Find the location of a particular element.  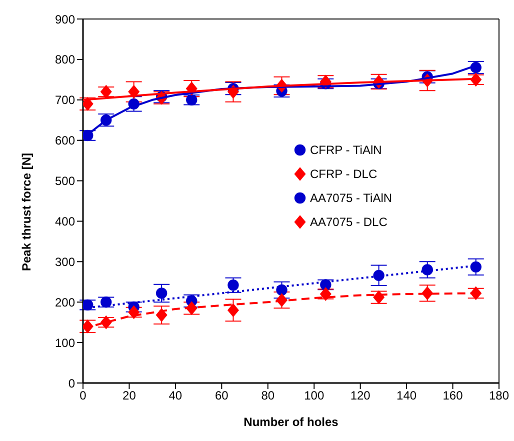

x-axis-title: Number of holes is located at coordinates (291, 422).